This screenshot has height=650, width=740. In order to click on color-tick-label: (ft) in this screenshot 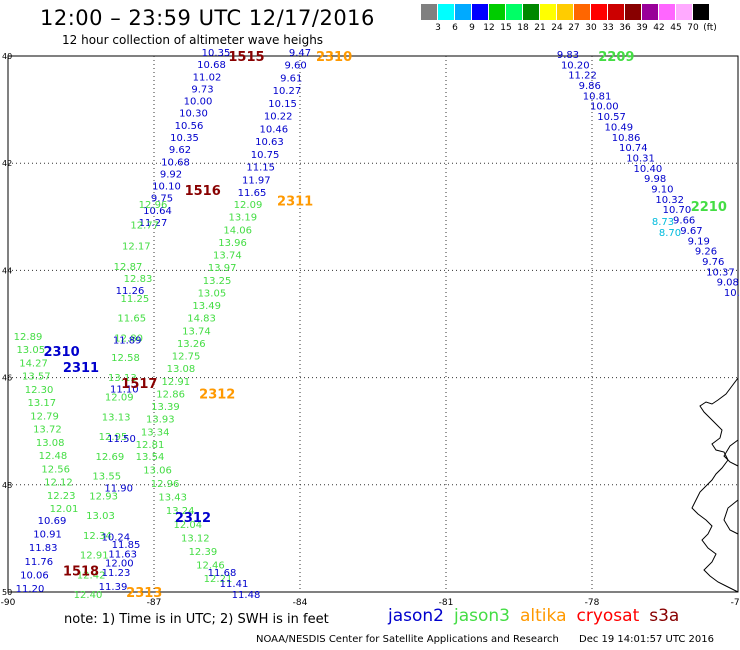, I will do `click(710, 28)`.